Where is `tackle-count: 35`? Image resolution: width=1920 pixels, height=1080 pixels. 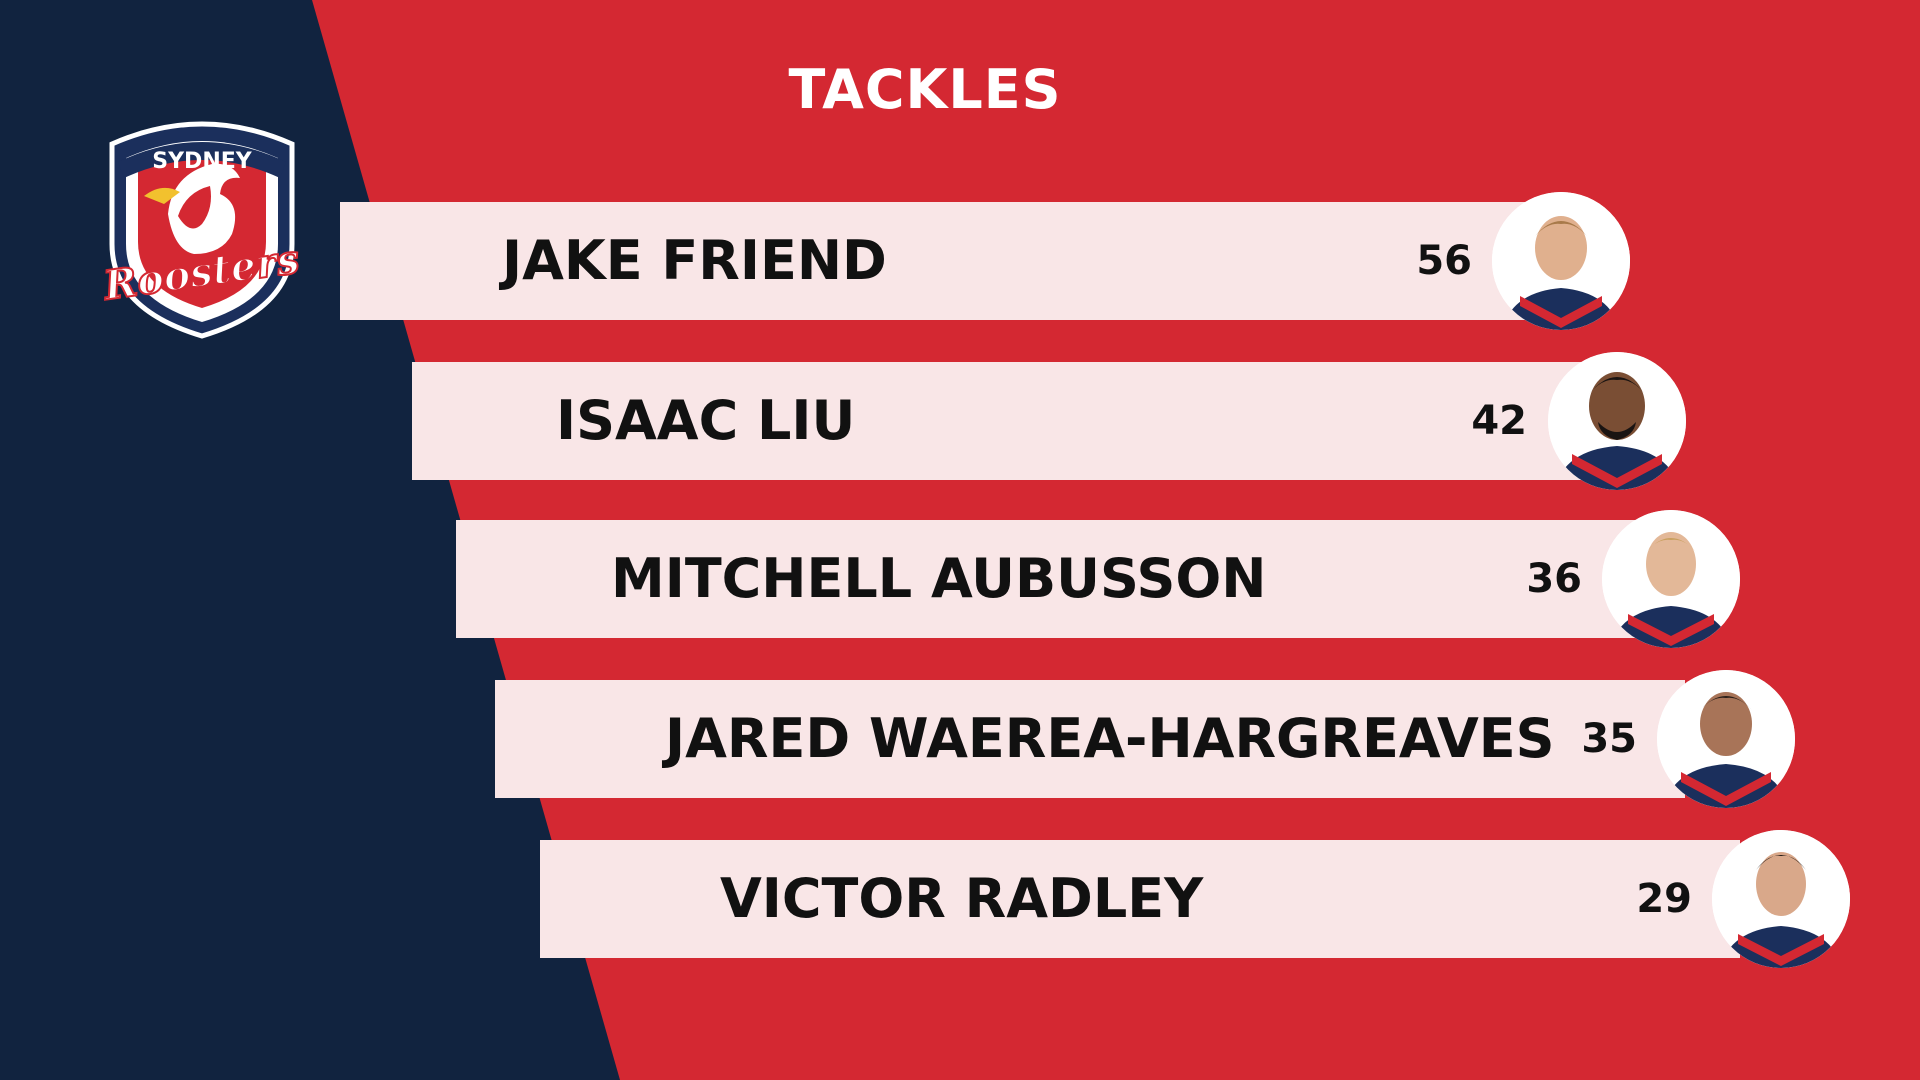 tackle-count: 35 is located at coordinates (1609, 739).